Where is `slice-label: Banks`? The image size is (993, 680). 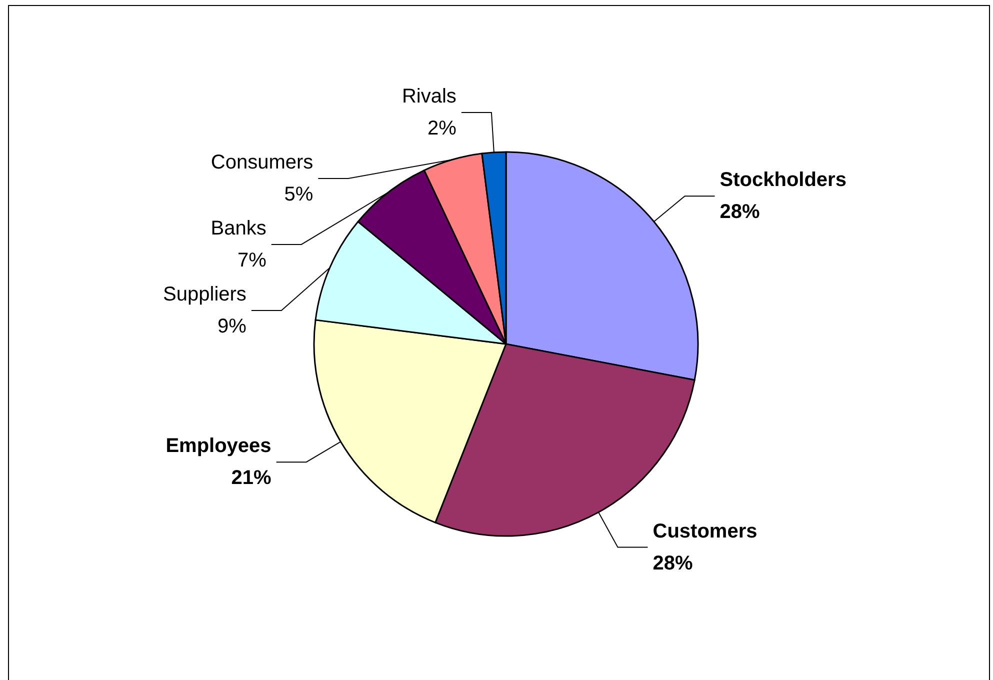
slice-label: Banks is located at coordinates (238, 228).